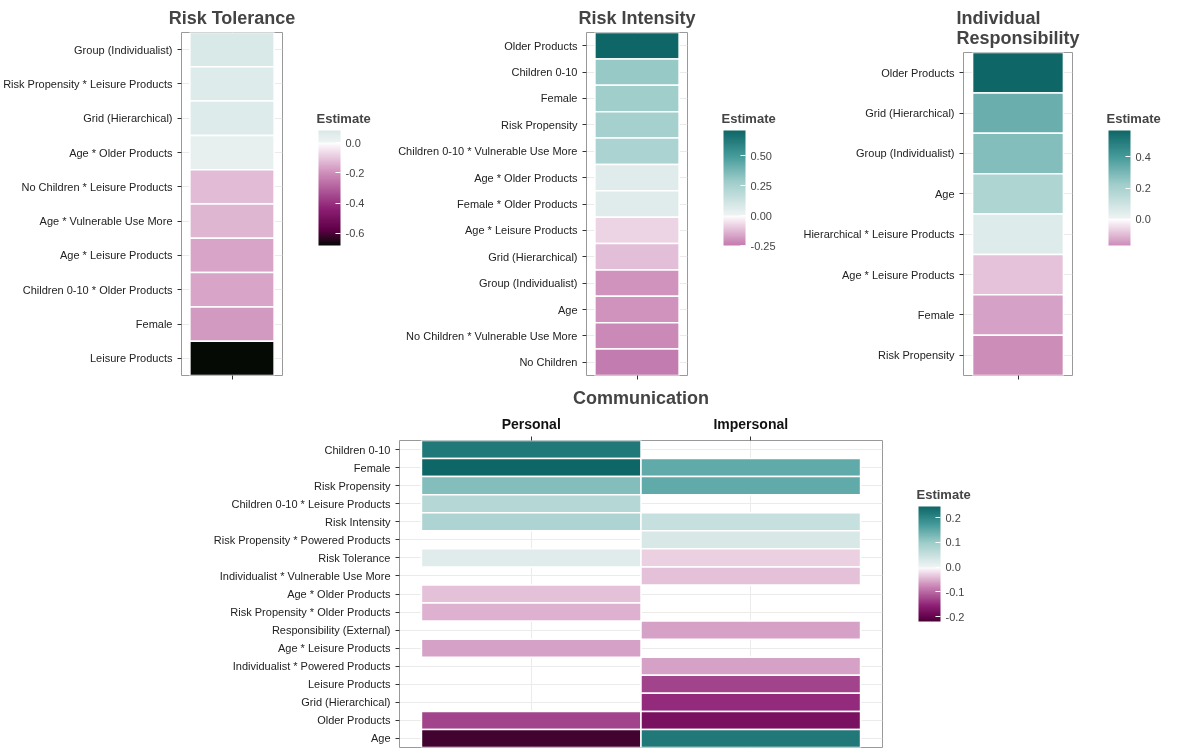 This screenshot has height=755, width=1198. Describe the element at coordinates (232, 17) in the screenshot. I see `chart-title: Risk Tolerance` at that location.